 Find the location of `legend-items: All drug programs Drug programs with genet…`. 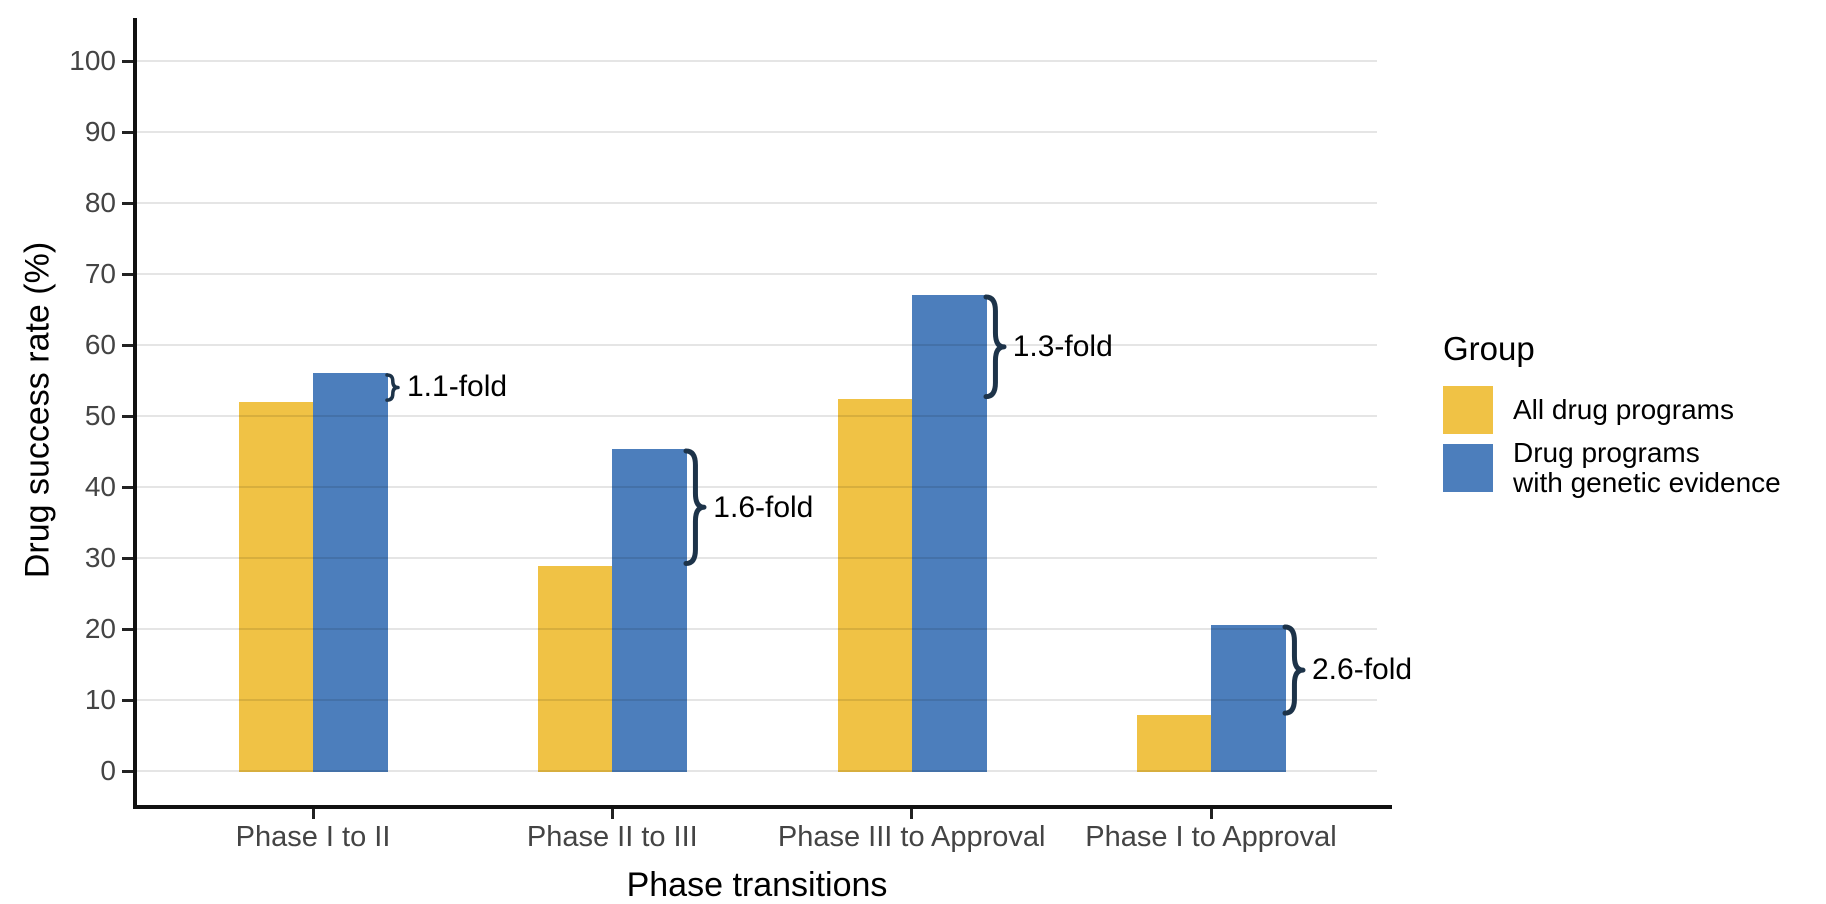

legend-items: All drug programs Drug programs with genet… is located at coordinates (1612, 442).